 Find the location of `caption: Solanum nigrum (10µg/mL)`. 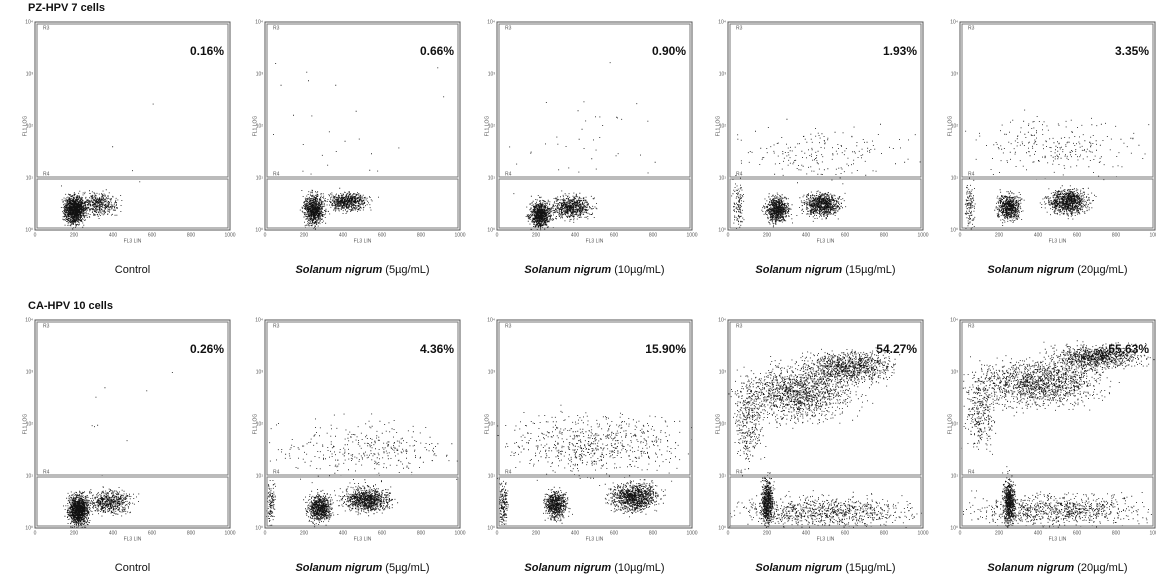

caption: Solanum nigrum (10µg/mL) is located at coordinates (594, 270).